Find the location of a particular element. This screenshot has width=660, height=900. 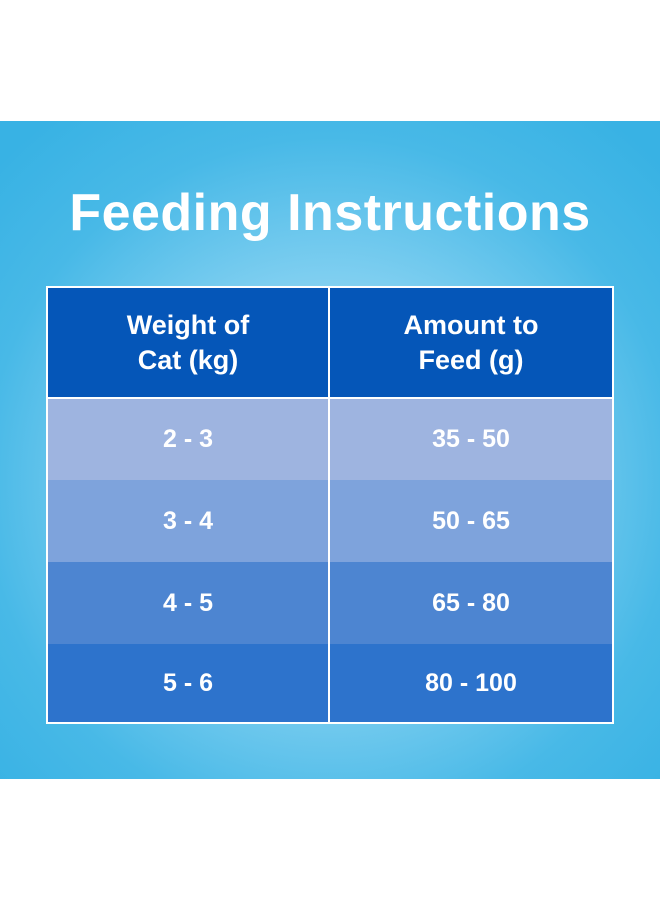

weight-cell: 2 - 3 is located at coordinates (189, 439).